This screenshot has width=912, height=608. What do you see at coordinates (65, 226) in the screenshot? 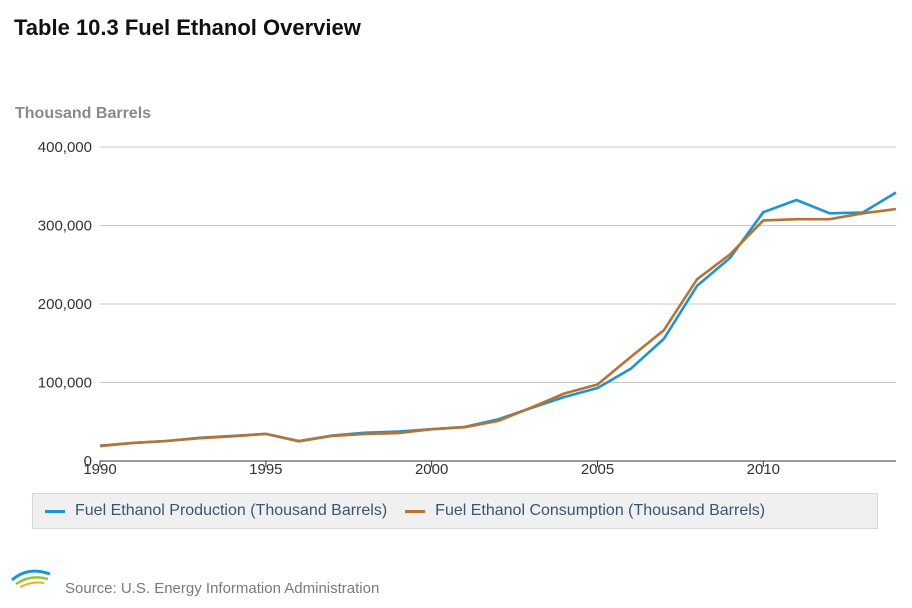
I see `y-tick-label: 300,000` at bounding box center [65, 226].